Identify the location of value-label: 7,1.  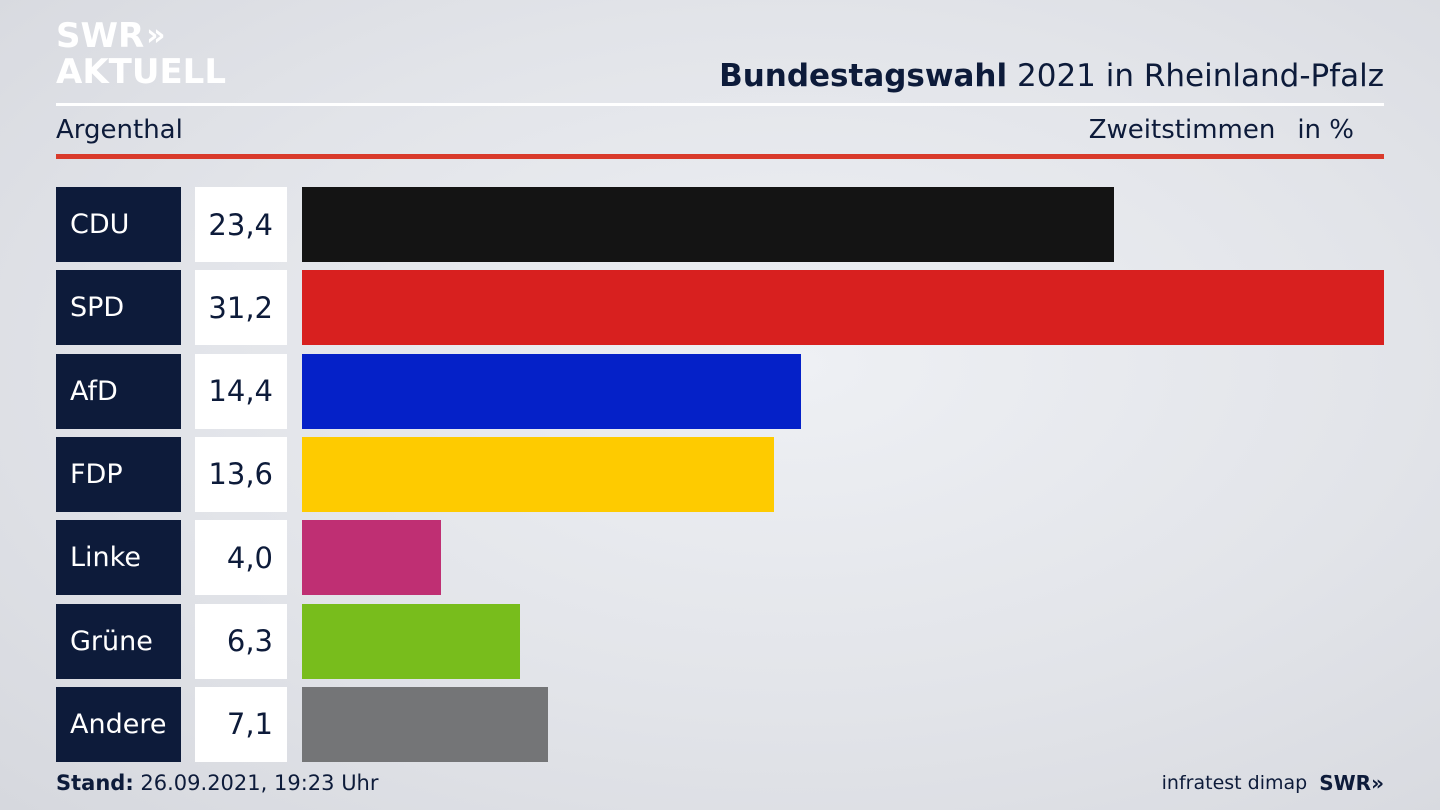
(241, 724).